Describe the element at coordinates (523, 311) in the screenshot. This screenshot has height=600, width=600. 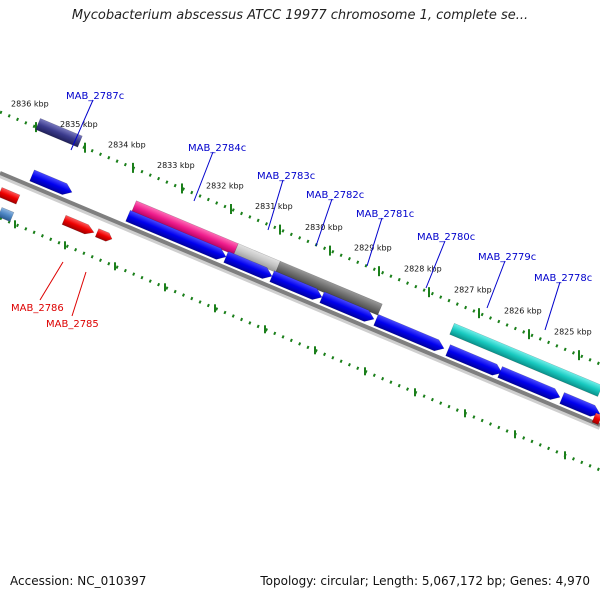
I see `kbp-tick-label: 2826 kbp` at that location.